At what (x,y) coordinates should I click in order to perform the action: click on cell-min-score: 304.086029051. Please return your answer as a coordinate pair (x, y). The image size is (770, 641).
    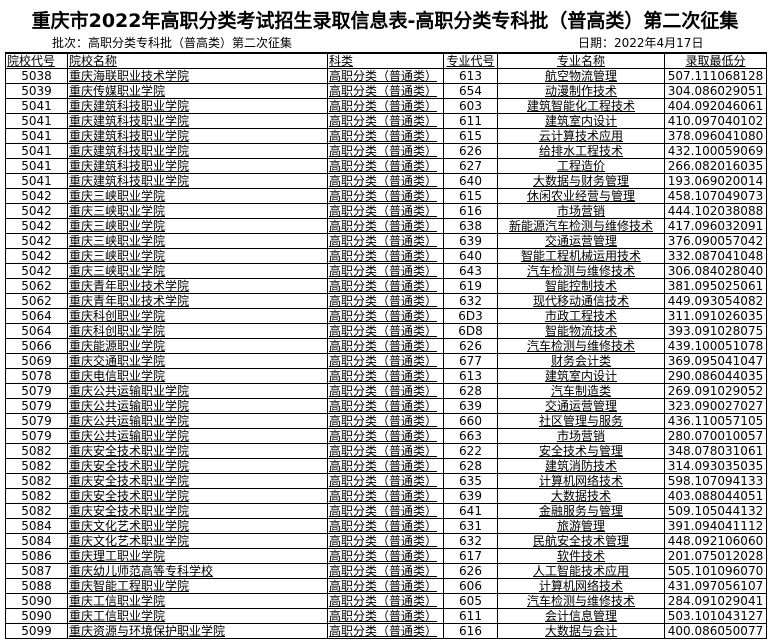
    Looking at the image, I should click on (715, 91).